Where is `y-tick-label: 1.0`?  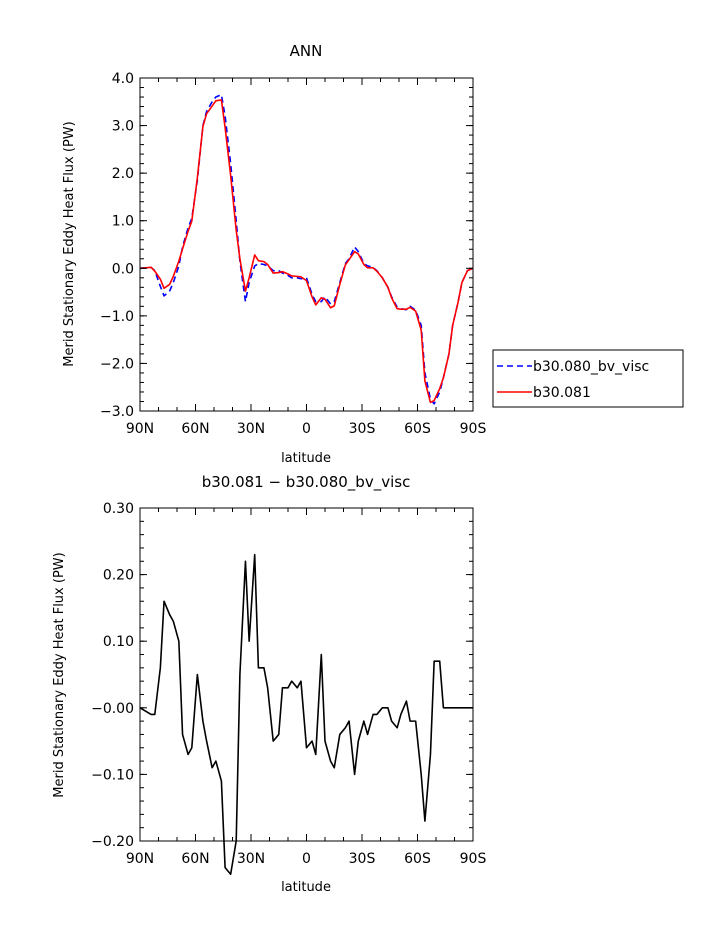
y-tick-label: 1.0 is located at coordinates (123, 222).